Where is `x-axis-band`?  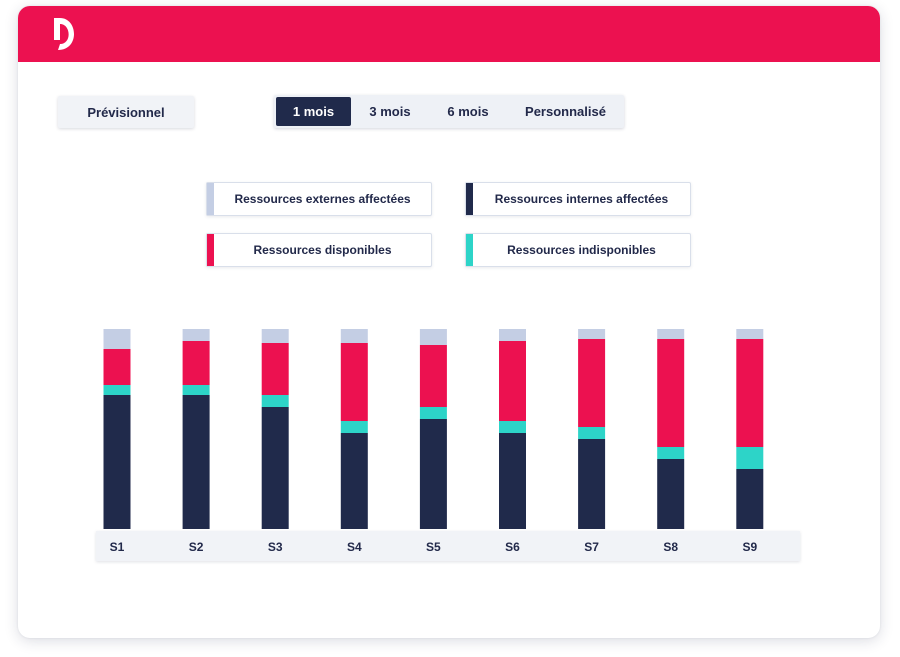
x-axis-band is located at coordinates (448, 546).